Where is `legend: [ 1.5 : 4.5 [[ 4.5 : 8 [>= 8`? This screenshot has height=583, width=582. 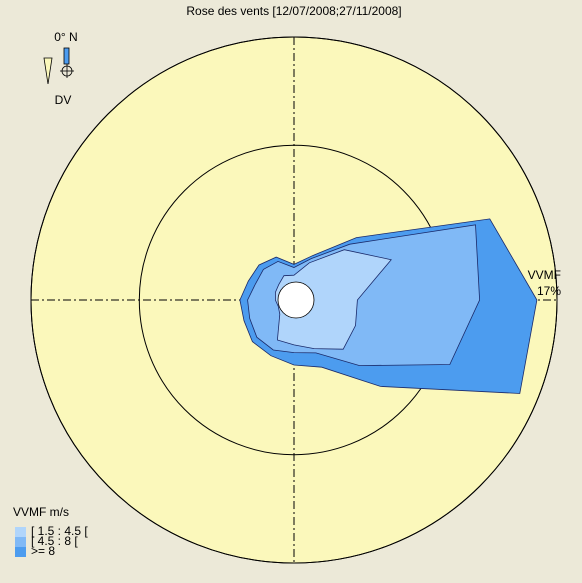 legend: [ 1.5 : 4.5 [[ 4.5 : 8 [>= 8 is located at coordinates (51, 541).